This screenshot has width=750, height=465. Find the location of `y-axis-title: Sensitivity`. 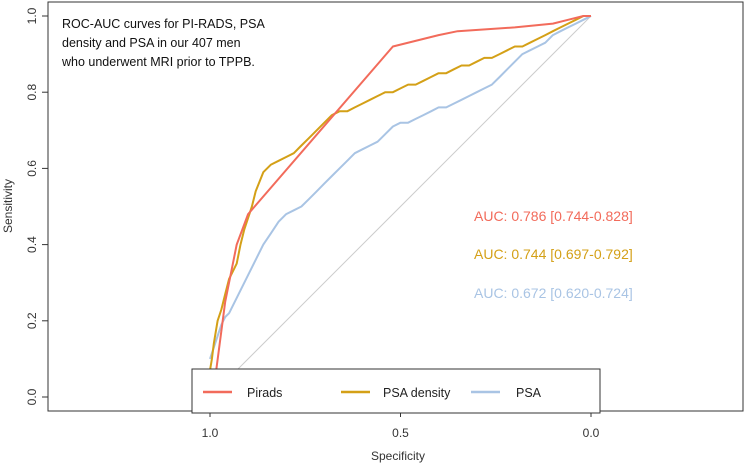

y-axis-title: Sensitivity is located at coordinates (8, 206).